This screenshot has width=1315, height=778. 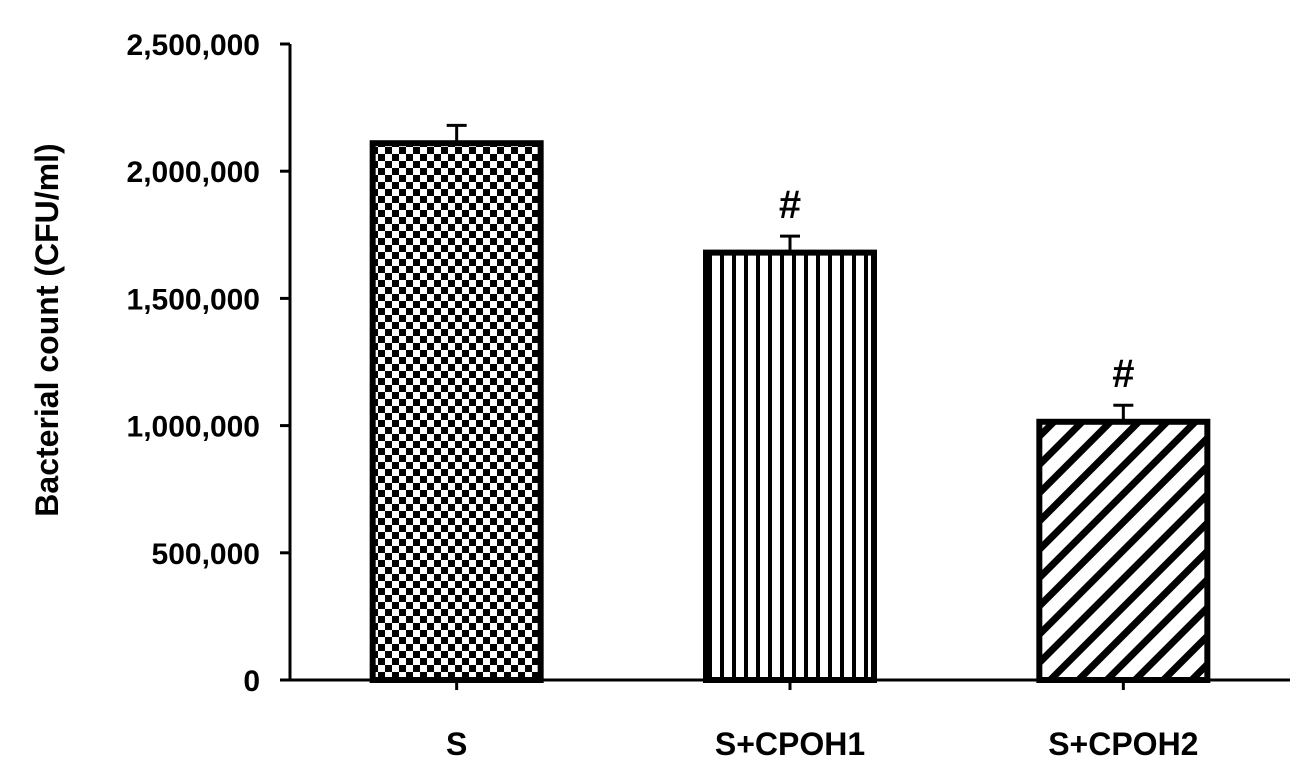 I want to click on y-tick-label: 0, so click(x=251, y=681).